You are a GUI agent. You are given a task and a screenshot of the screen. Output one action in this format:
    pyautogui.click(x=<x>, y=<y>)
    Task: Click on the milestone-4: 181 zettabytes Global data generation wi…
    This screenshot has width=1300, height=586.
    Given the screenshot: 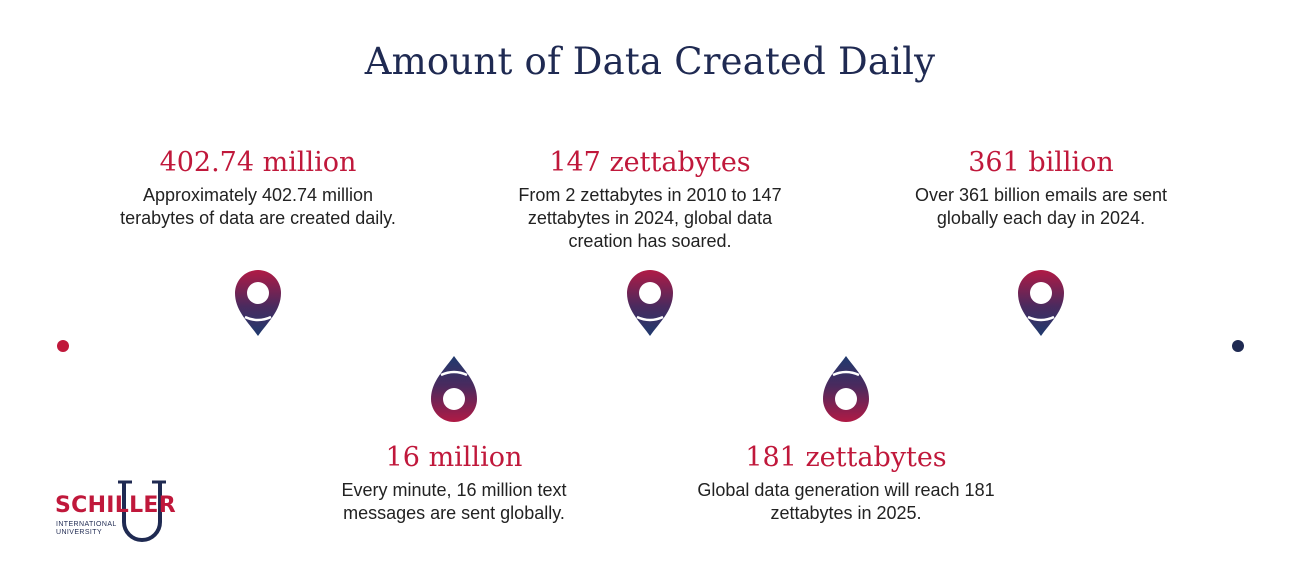 What is the action you would take?
    pyautogui.click(x=846, y=483)
    